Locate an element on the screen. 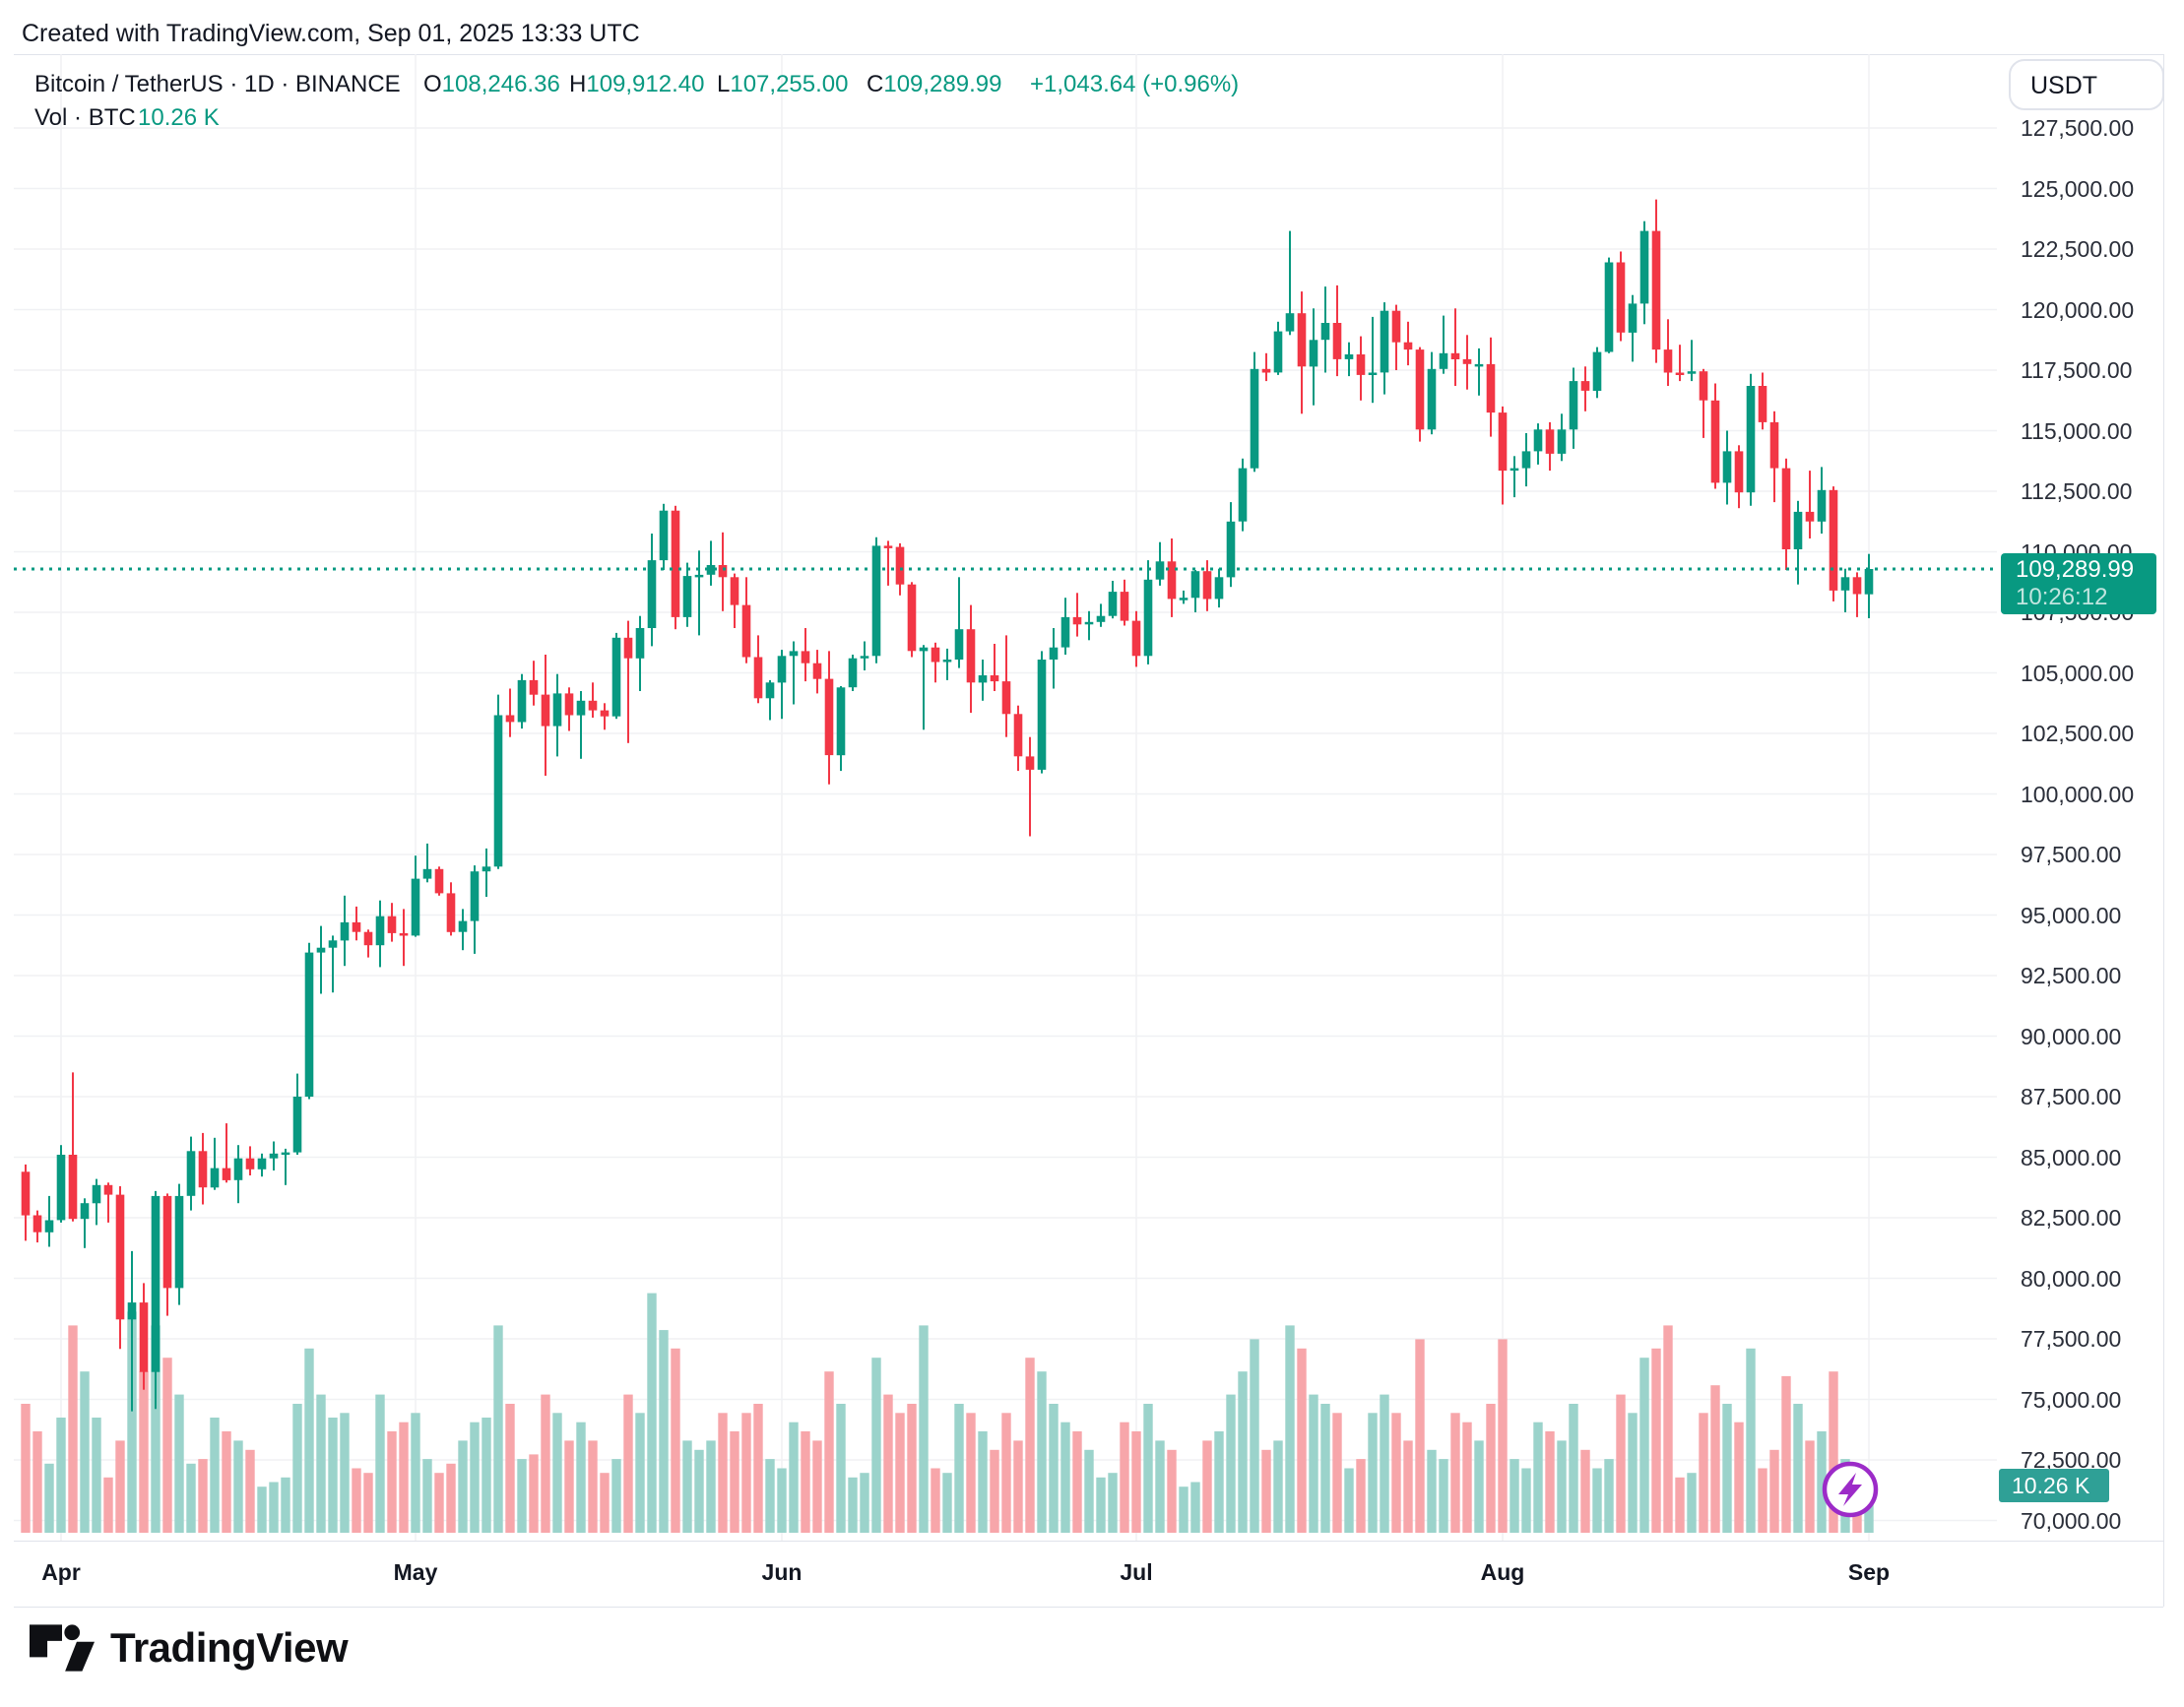 Image resolution: width=2184 pixels, height=1707 pixels. last-price-badge: 109,289.99 10:26:12 is located at coordinates (2078, 583).